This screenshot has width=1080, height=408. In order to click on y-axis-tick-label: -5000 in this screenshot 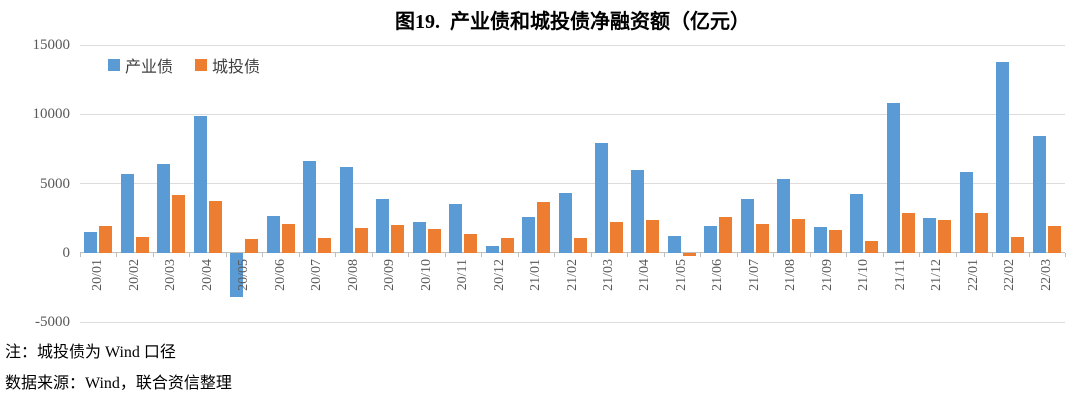, I will do `click(52, 322)`.